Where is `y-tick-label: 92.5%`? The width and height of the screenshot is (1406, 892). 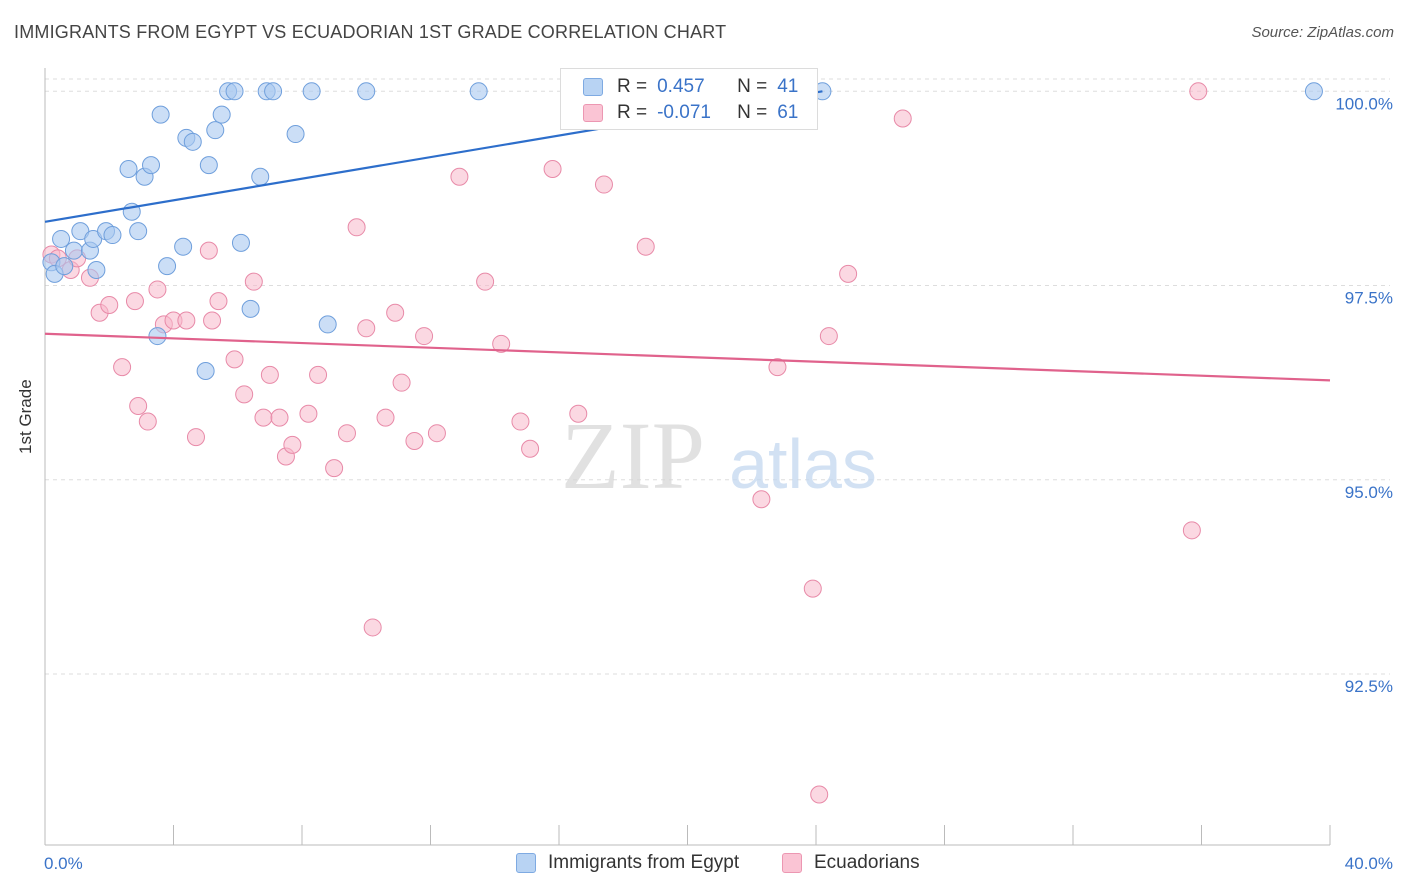 y-tick-label: 92.5% is located at coordinates (1369, 686).